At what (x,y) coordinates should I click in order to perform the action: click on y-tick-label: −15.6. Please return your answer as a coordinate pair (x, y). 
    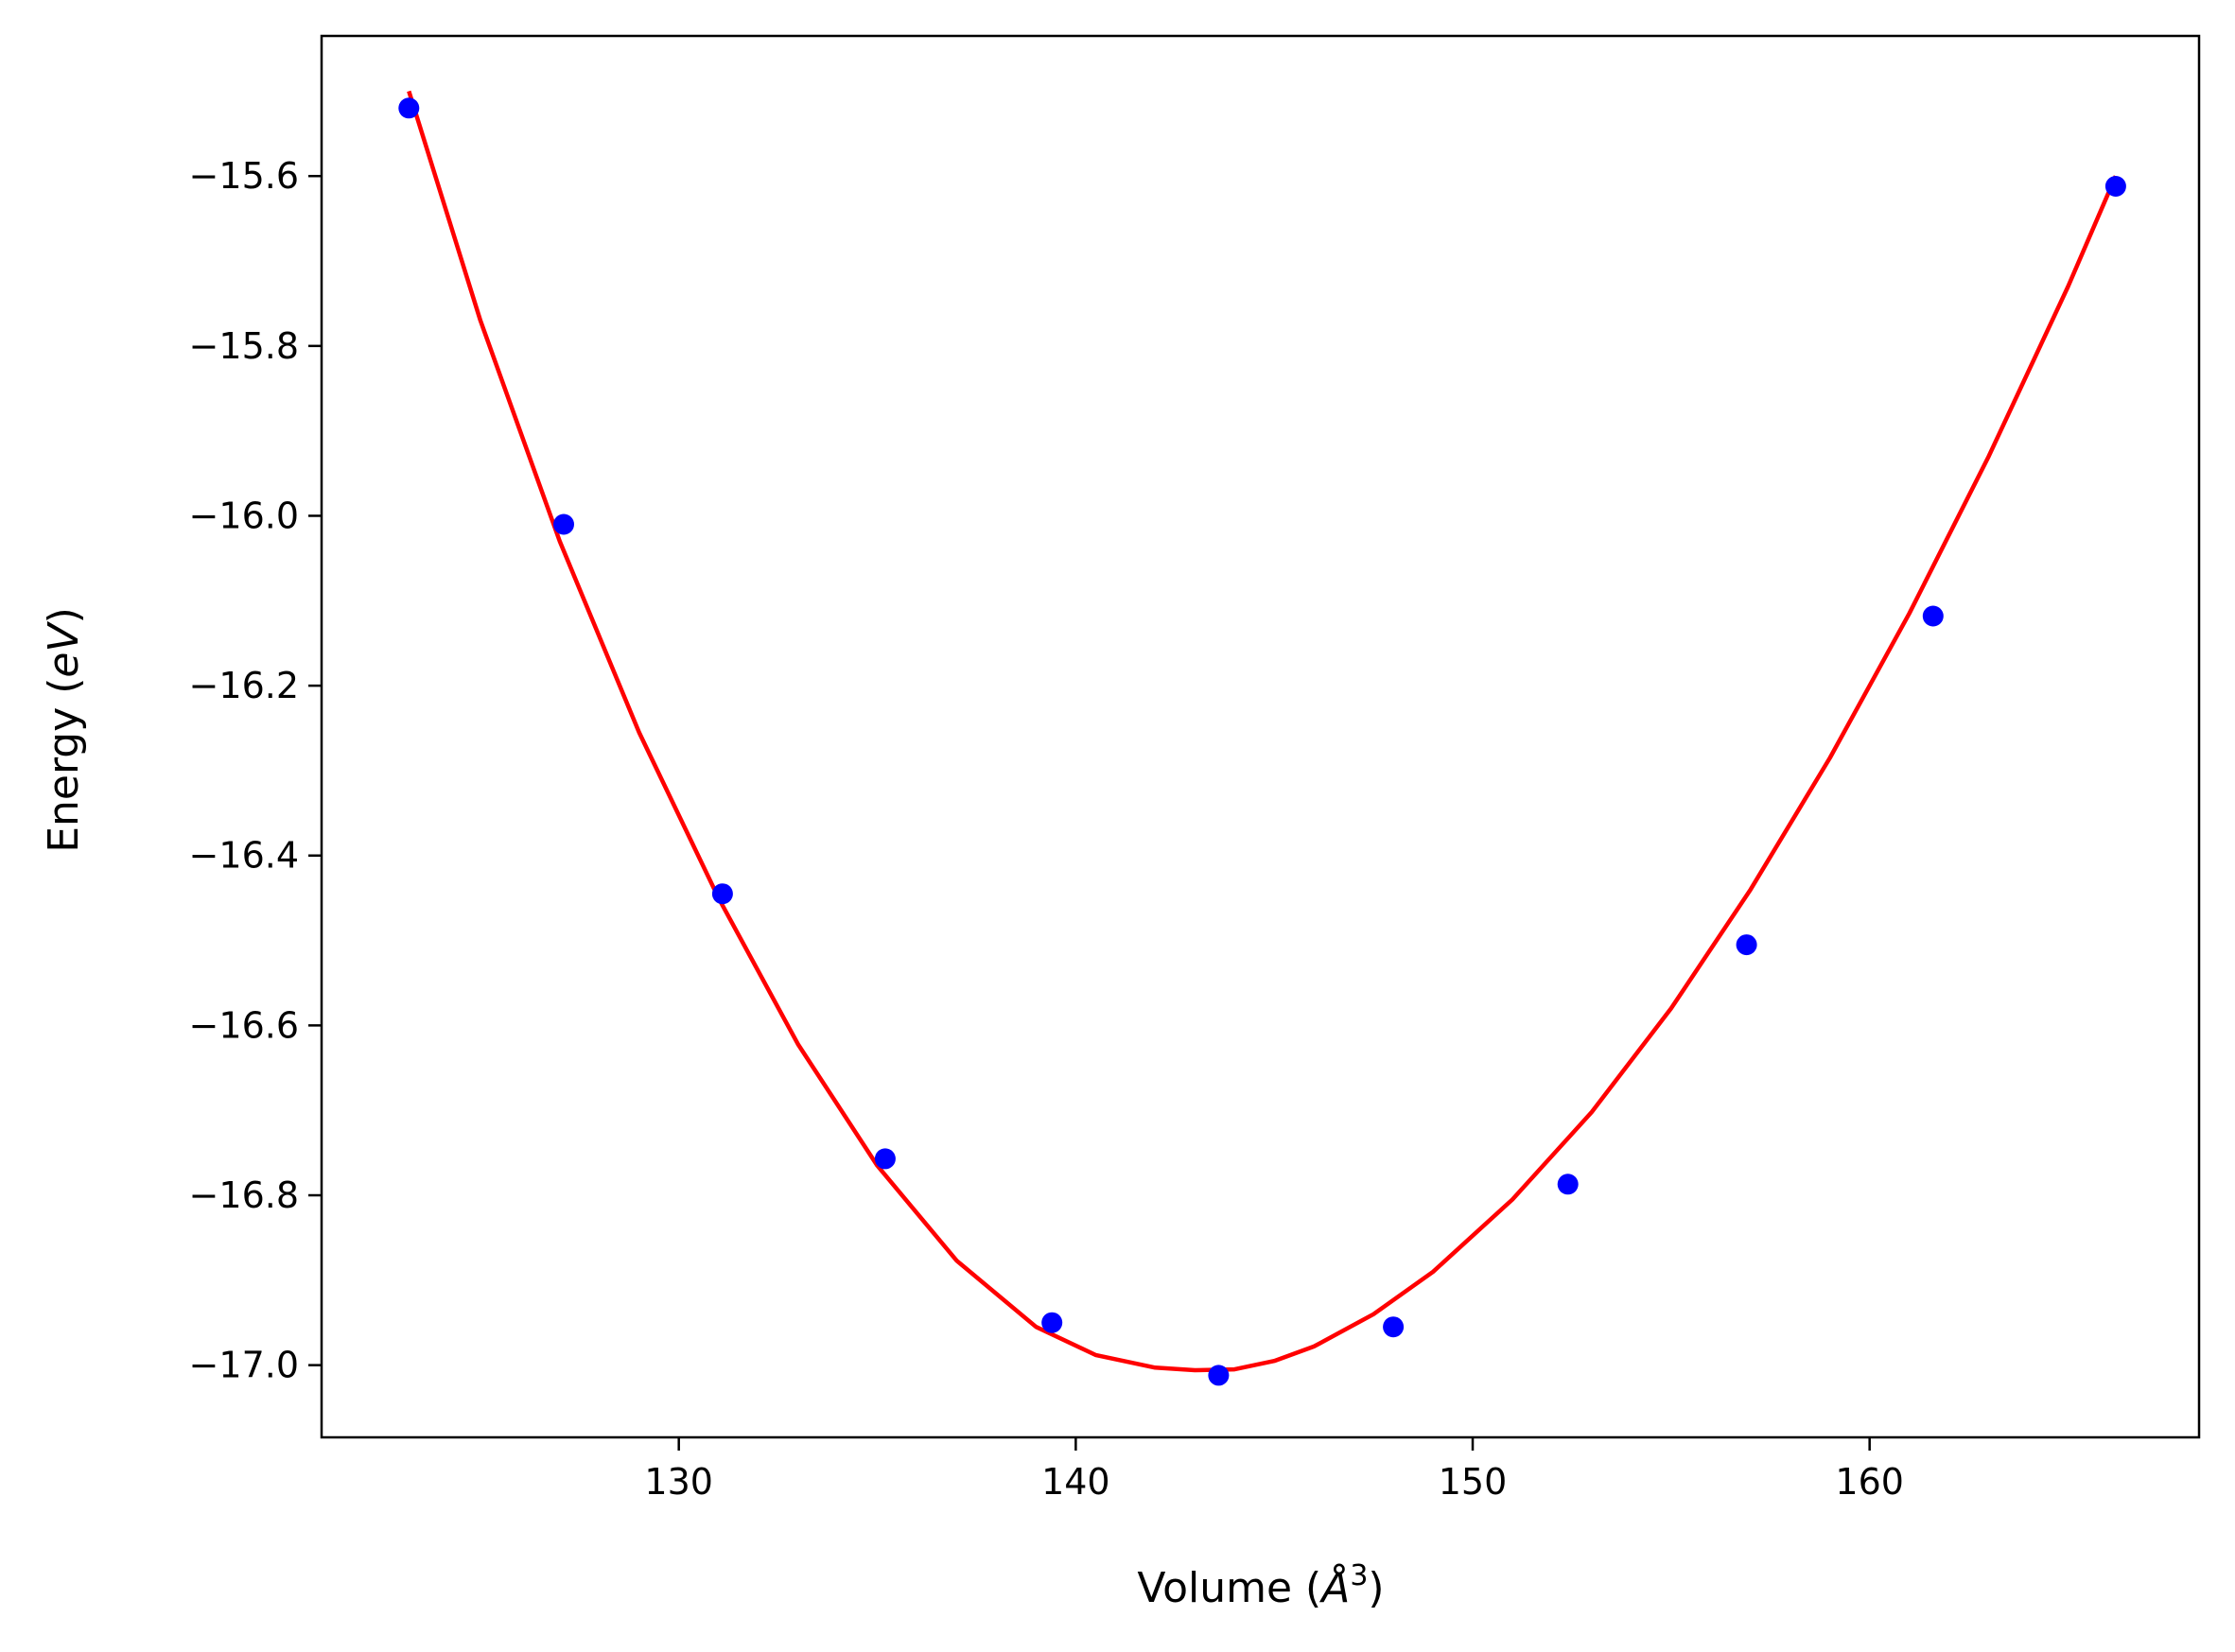
    Looking at the image, I should click on (244, 176).